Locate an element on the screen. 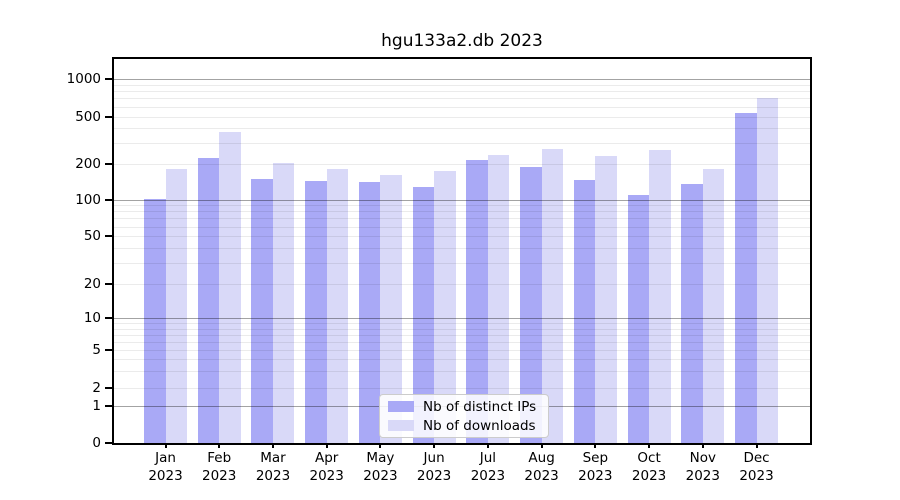 The image size is (900, 500). legend-row: Nb of distinct IPs is located at coordinates (464, 407).